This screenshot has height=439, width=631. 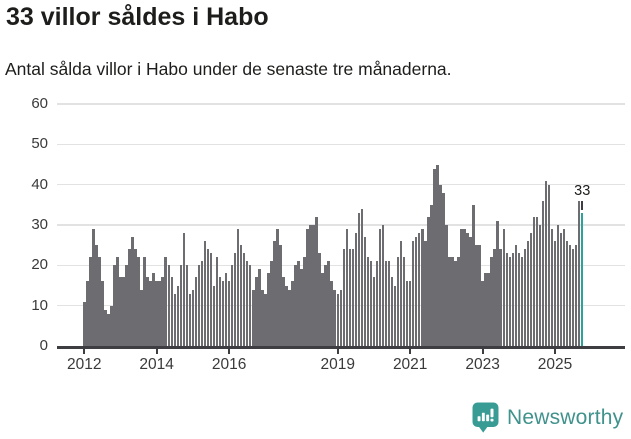 What do you see at coordinates (39, 265) in the screenshot?
I see `y-axis-label: 20` at bounding box center [39, 265].